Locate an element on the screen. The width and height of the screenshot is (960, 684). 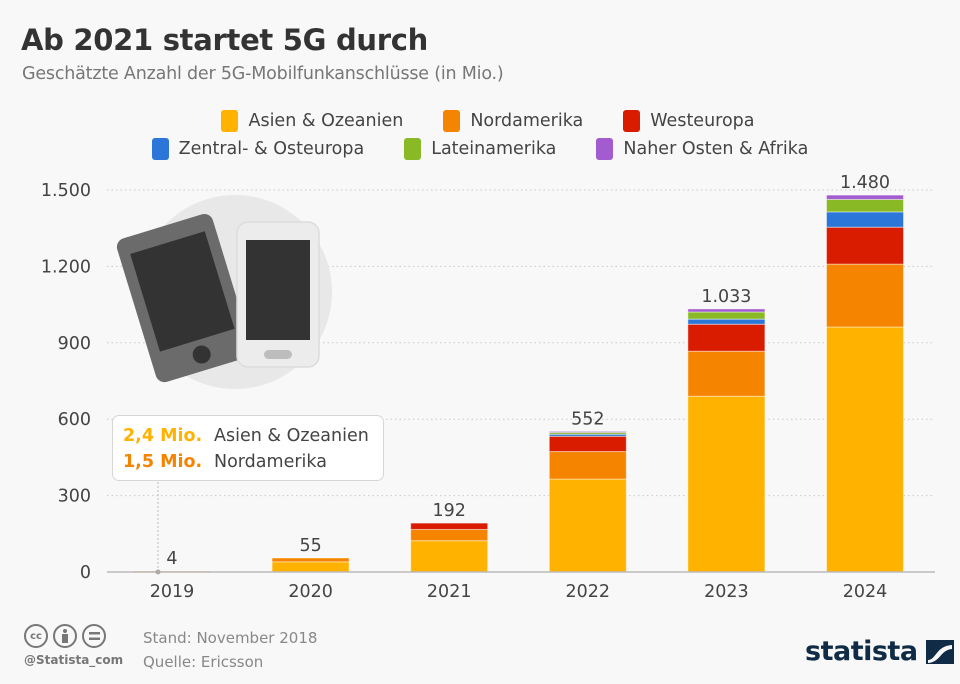
legend-item-nordamerika: Nordamerika is located at coordinates (513, 121).